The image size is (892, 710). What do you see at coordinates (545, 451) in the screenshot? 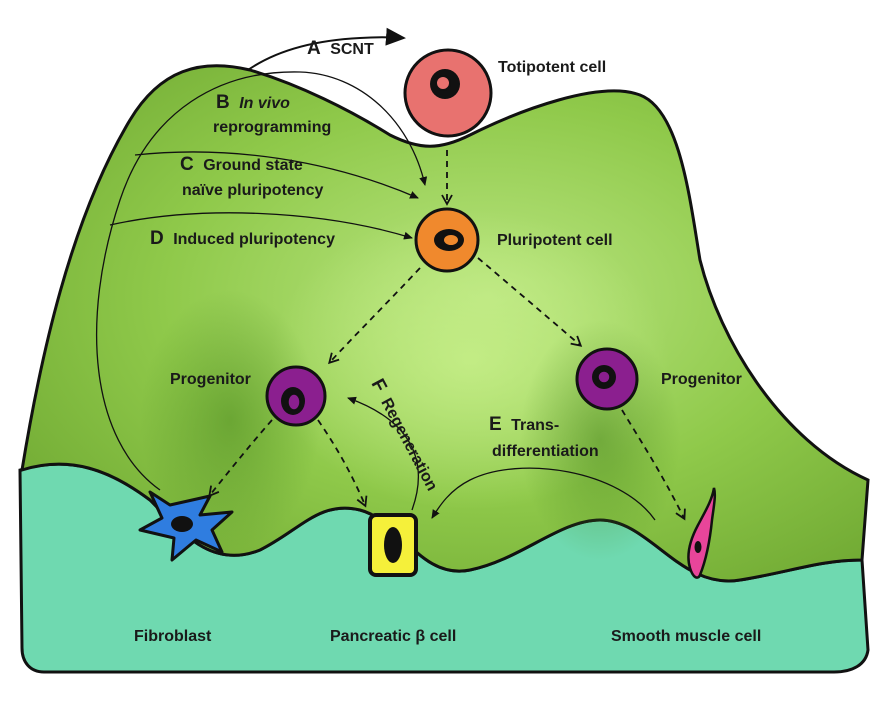
I see `label-e-line2: differentiation` at bounding box center [545, 451].